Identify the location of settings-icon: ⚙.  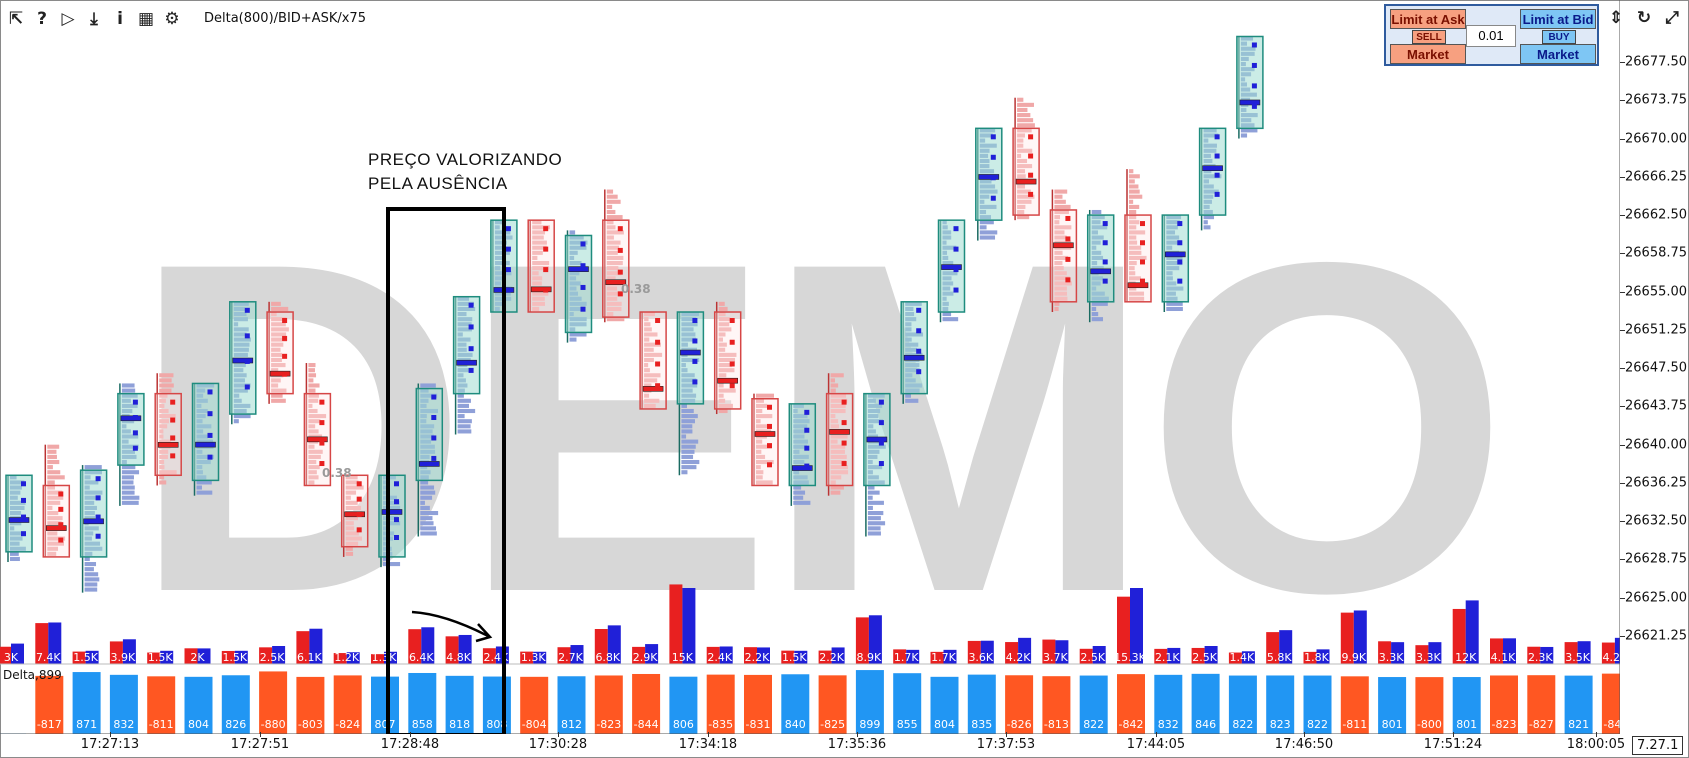
(172, 19).